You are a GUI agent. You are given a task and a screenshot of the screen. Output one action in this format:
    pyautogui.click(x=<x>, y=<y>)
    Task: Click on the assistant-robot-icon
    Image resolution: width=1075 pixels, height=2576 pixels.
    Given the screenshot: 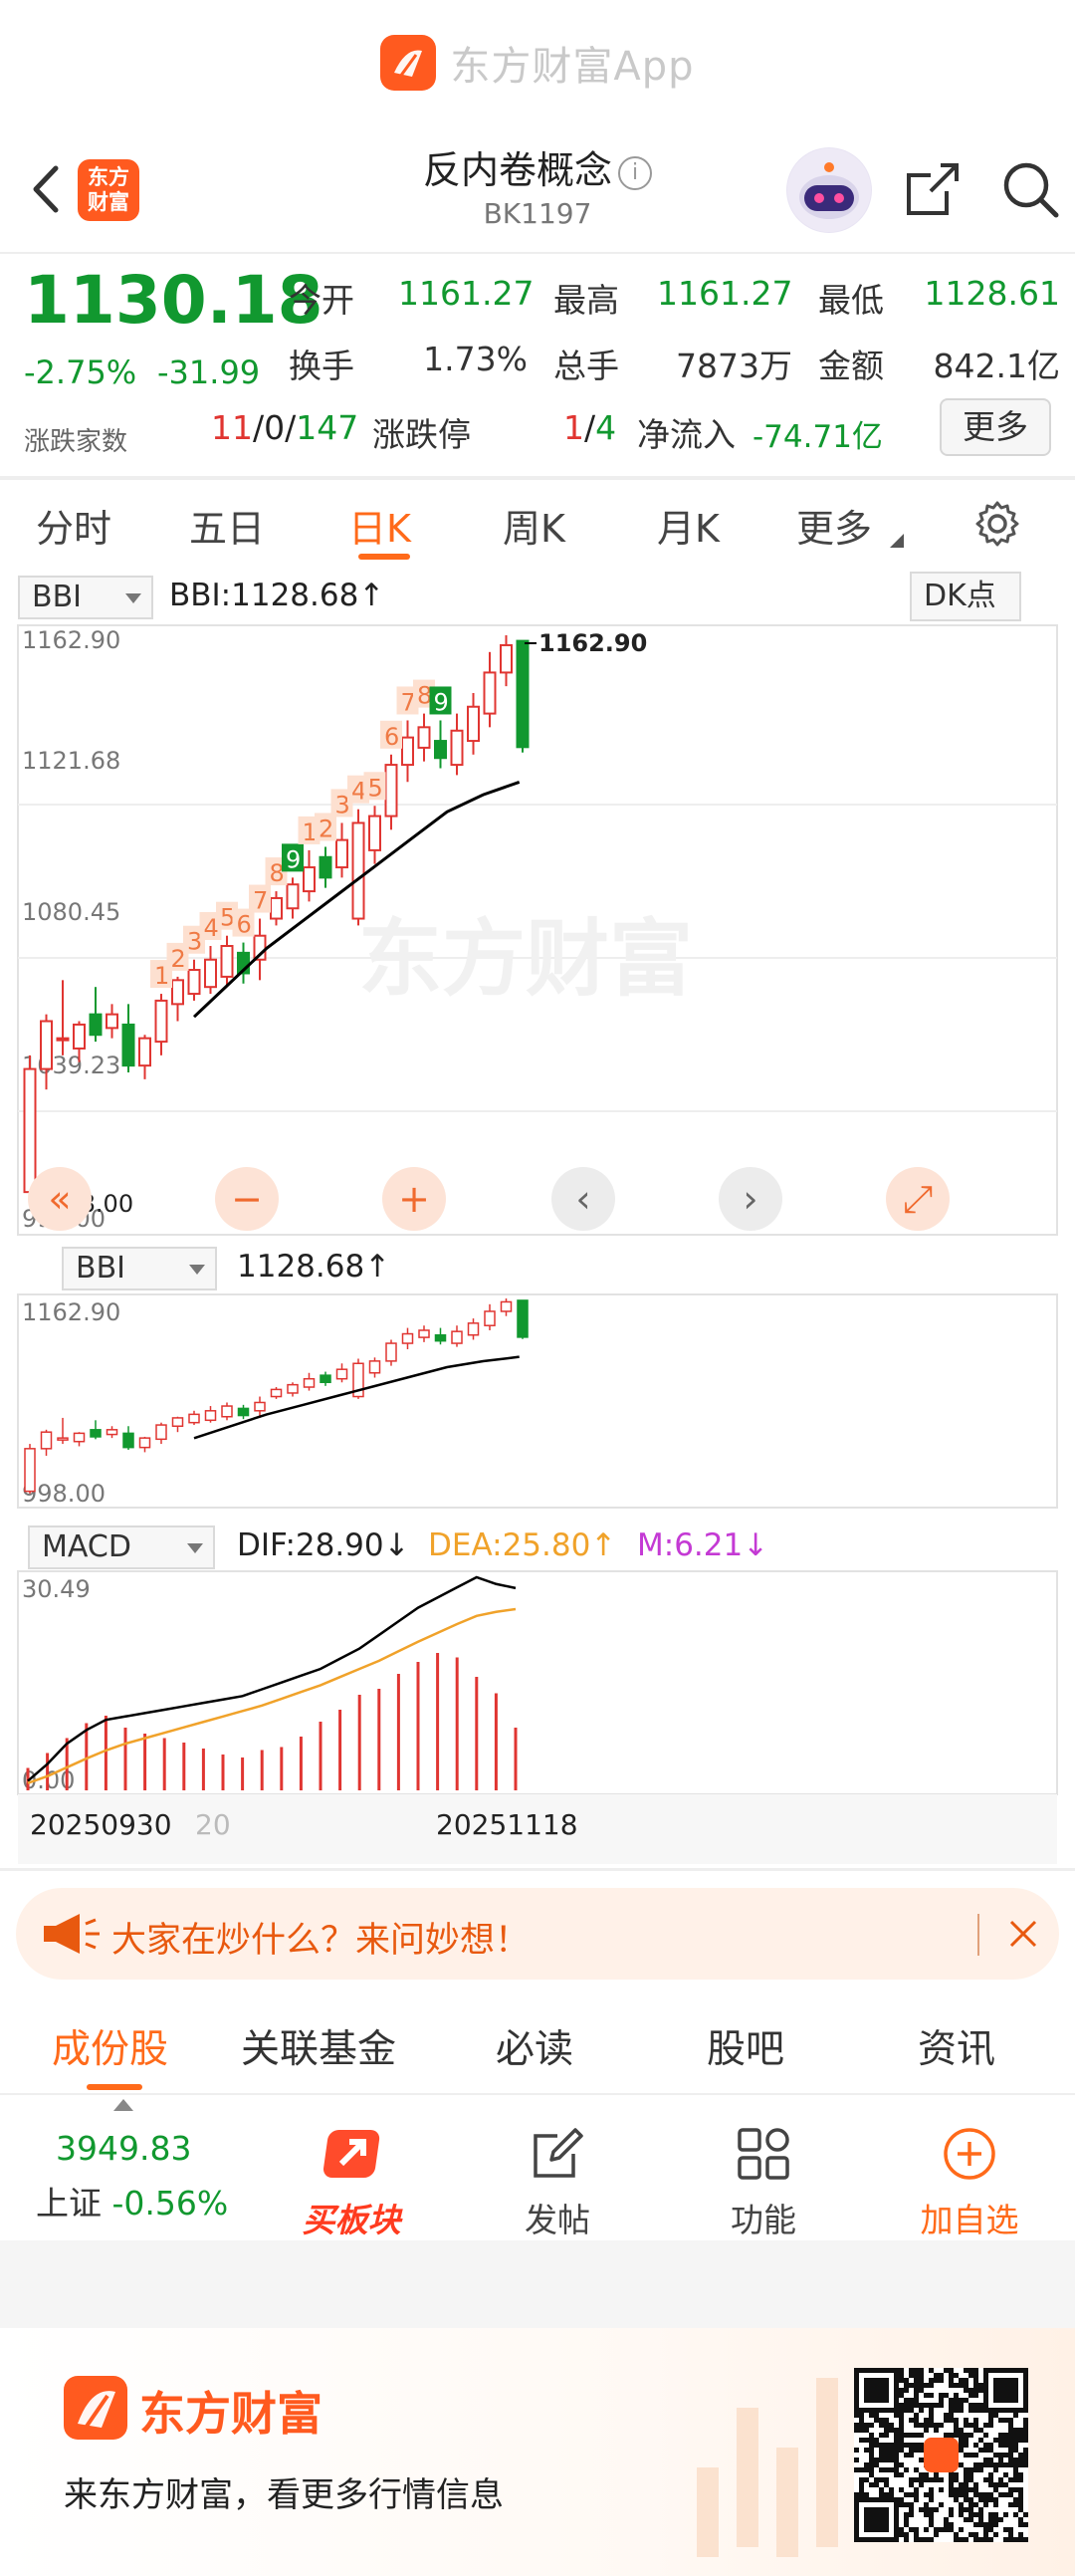 What is the action you would take?
    pyautogui.click(x=829, y=190)
    